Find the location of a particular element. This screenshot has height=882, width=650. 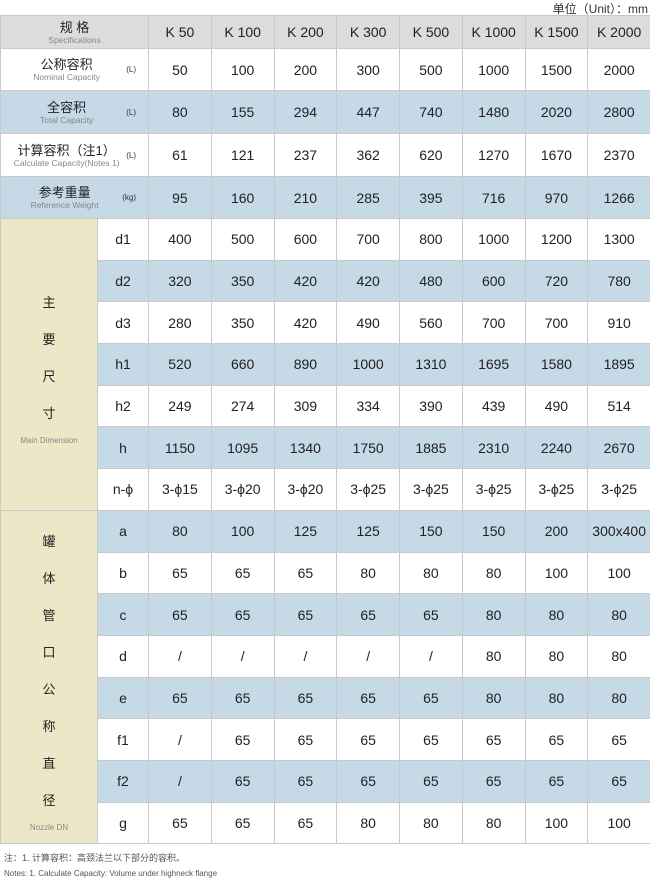

group-zh-char: 寸 is located at coordinates (49, 413).